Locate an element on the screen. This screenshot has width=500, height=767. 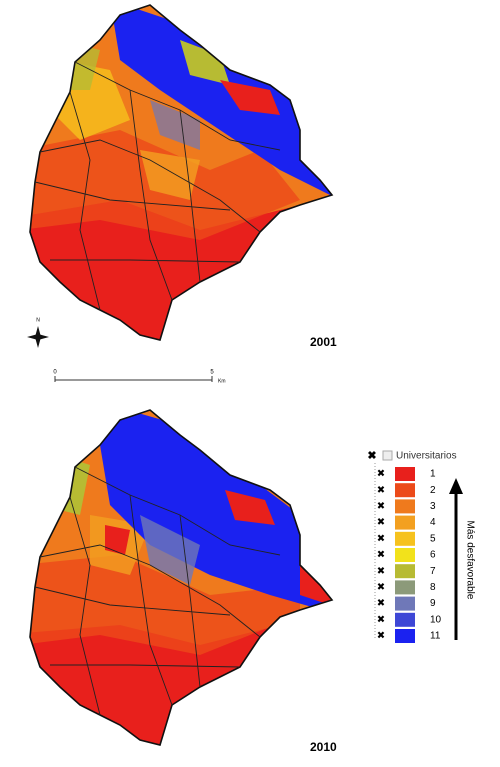
legend-label: 7 is located at coordinates (433, 571).